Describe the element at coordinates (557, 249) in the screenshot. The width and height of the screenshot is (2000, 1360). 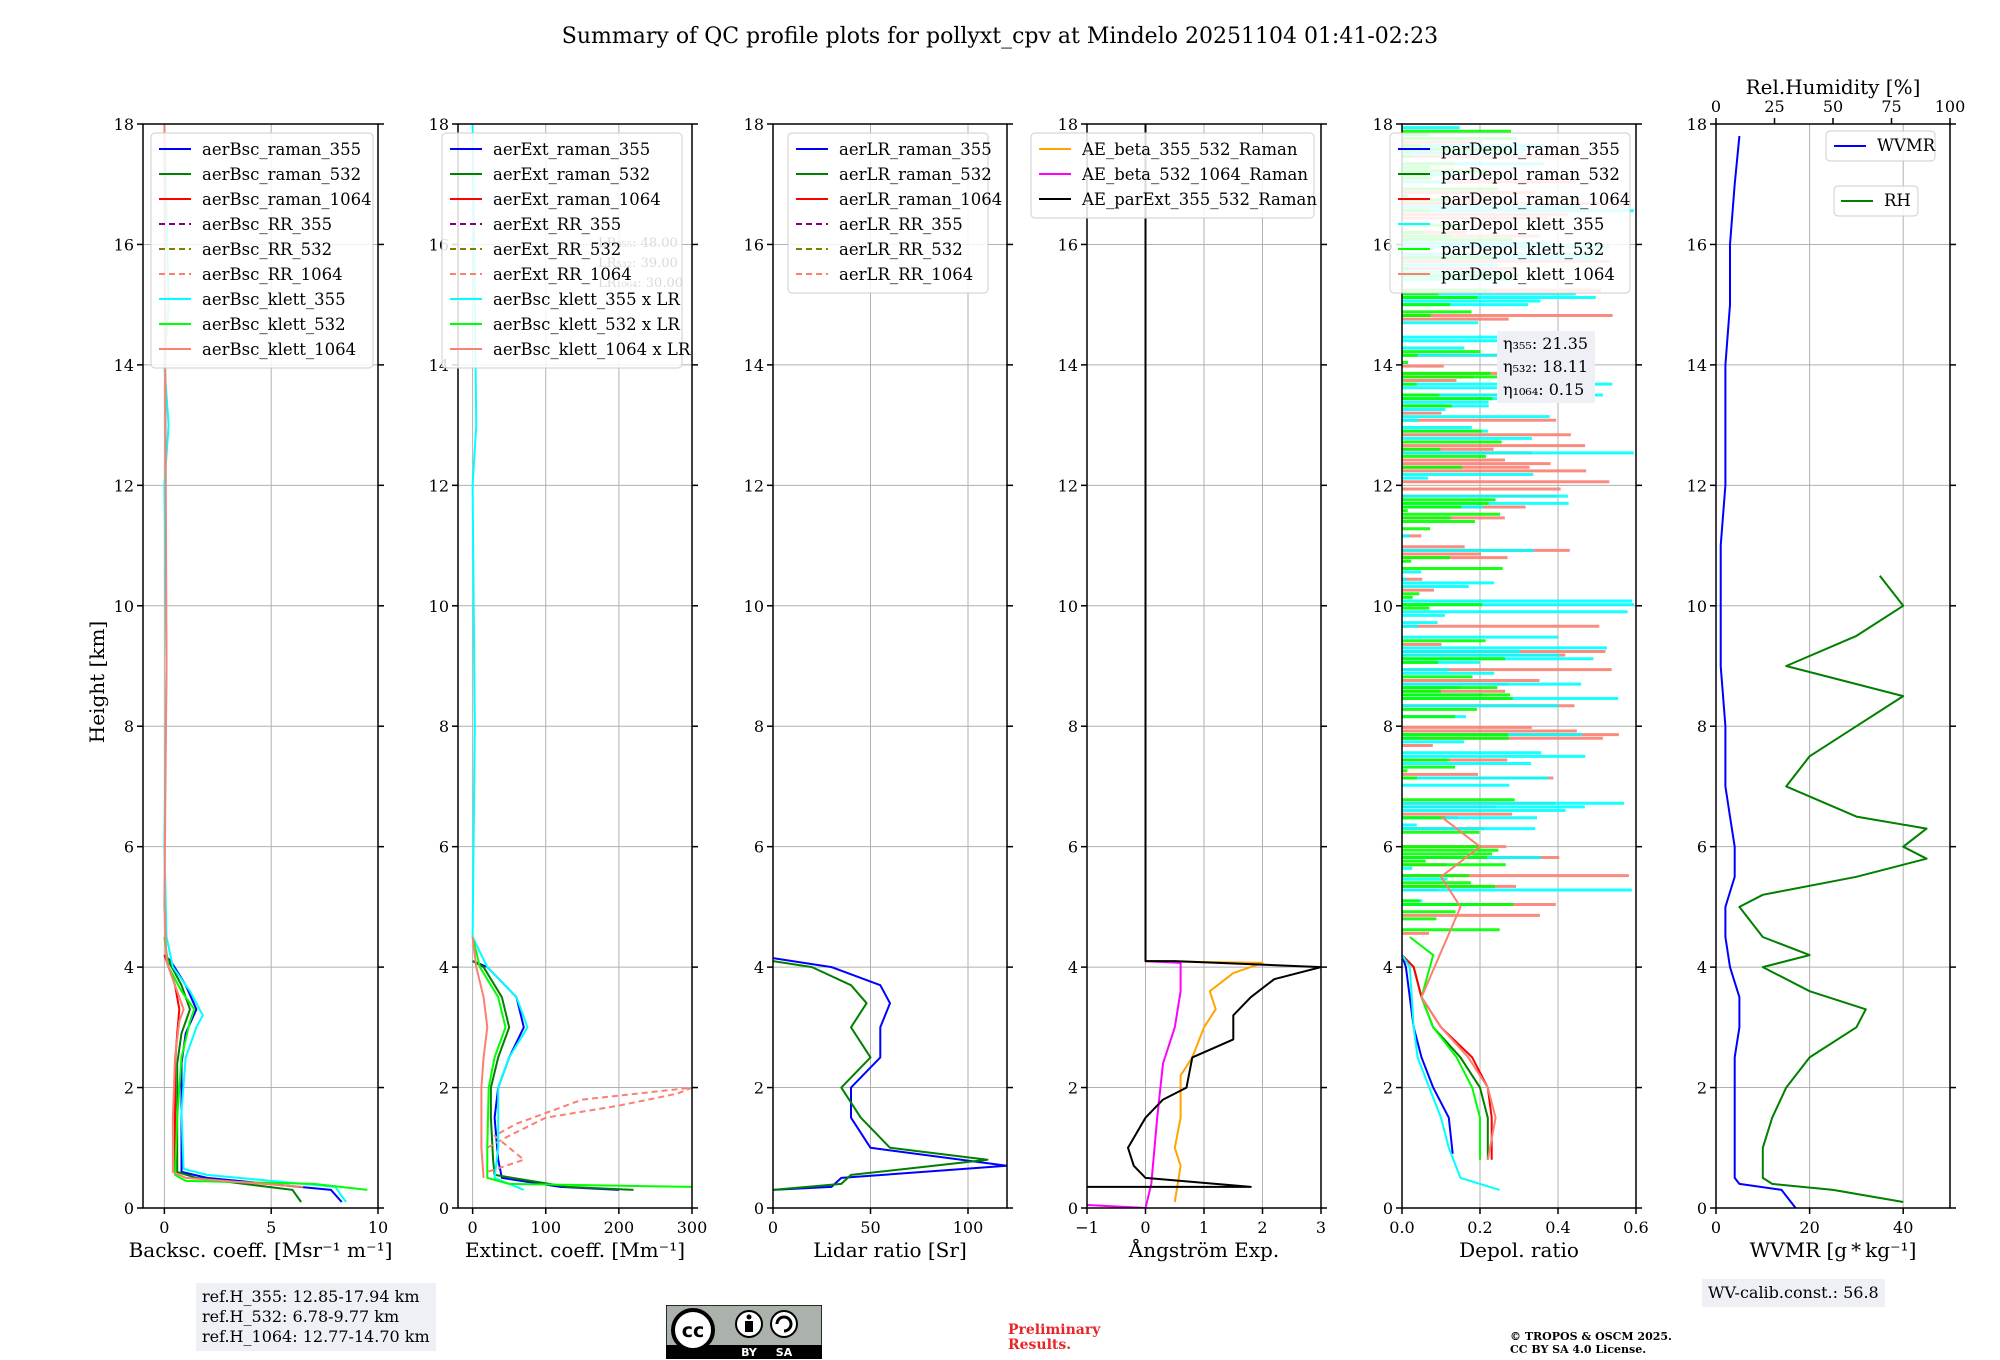
I see `legend-label: aerExt_RR_532` at that location.